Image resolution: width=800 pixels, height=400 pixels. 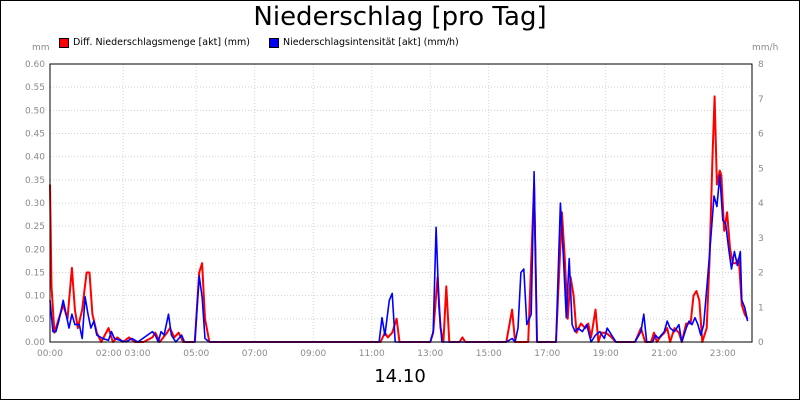 I want to click on y-right-tick-label: 1, so click(x=761, y=308).